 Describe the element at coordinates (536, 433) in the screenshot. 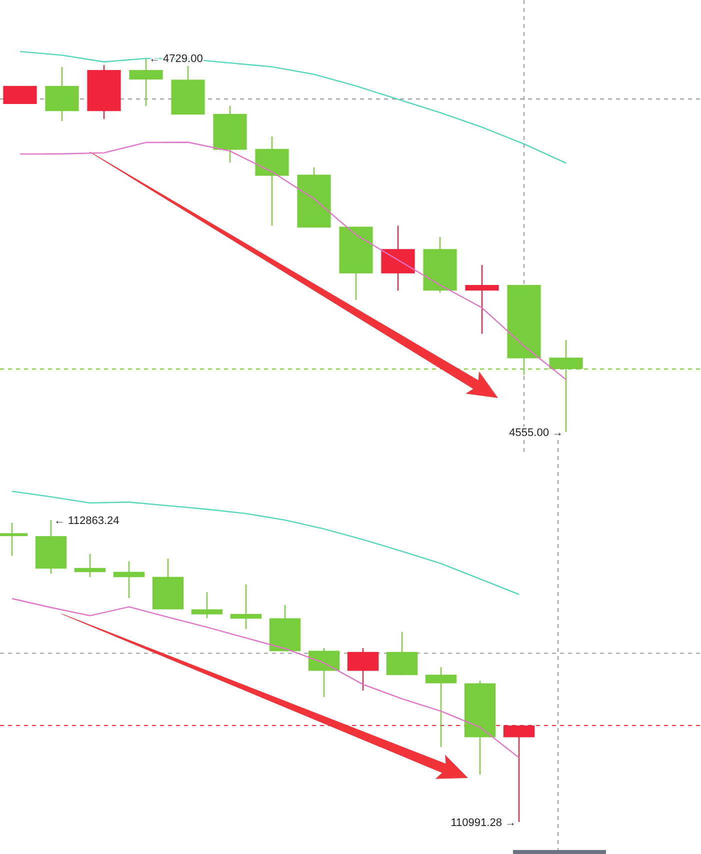

I see `annotation: 4555.00 →` at that location.